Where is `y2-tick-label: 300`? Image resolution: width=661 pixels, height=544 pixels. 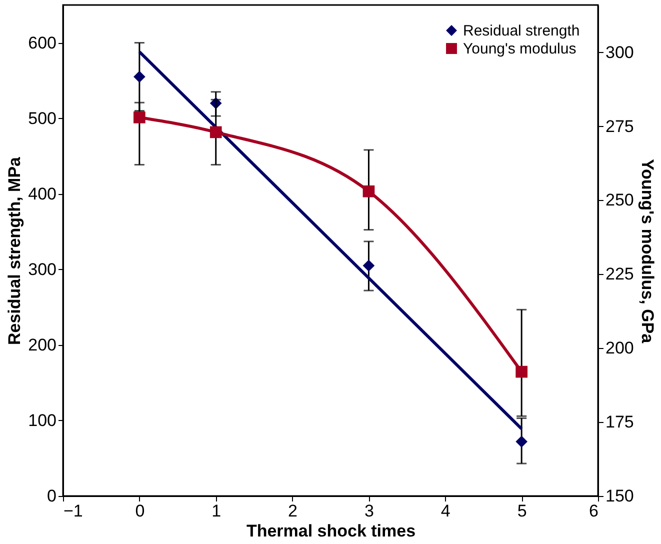
y2-tick-label: 300 is located at coordinates (620, 52).